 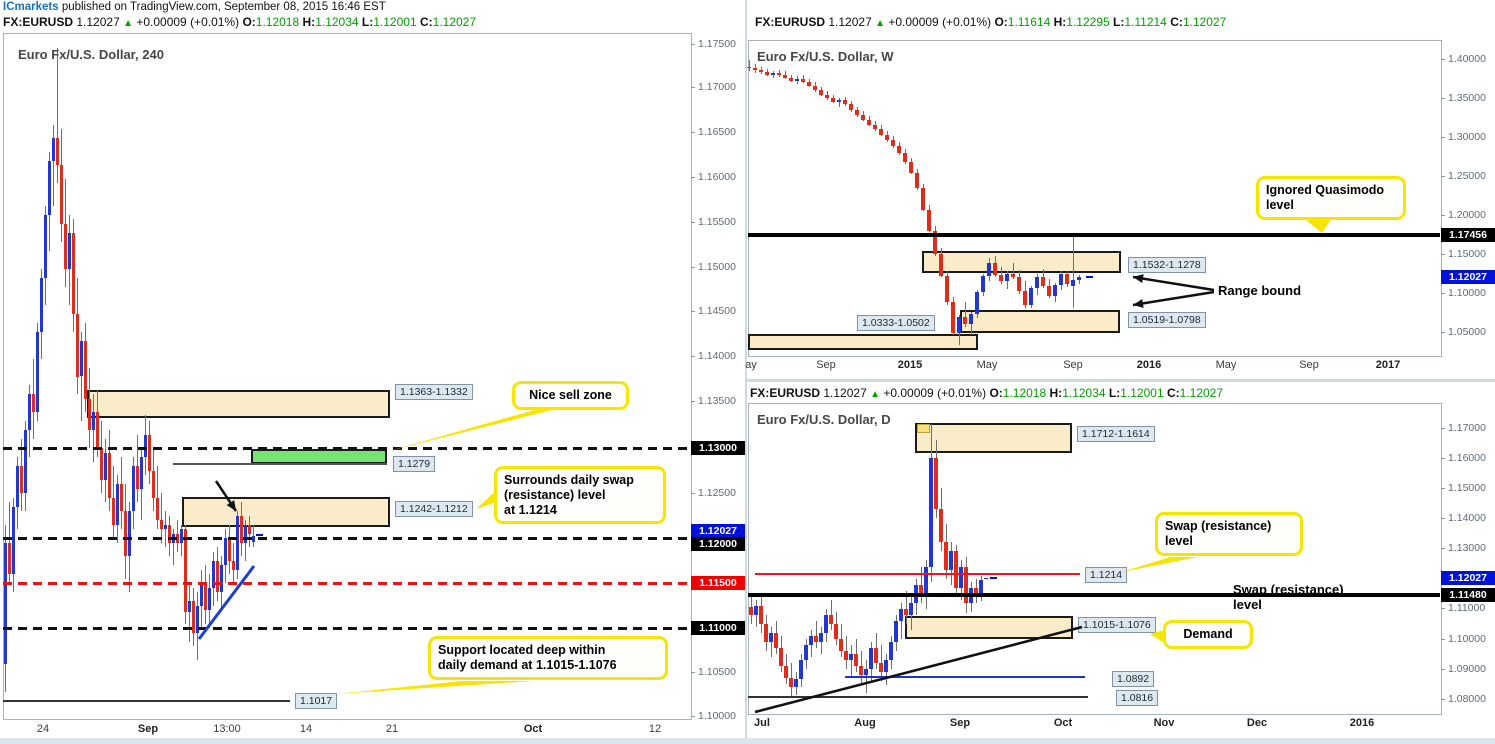 What do you see at coordinates (923, 428) in the screenshot?
I see `drawing-handle` at bounding box center [923, 428].